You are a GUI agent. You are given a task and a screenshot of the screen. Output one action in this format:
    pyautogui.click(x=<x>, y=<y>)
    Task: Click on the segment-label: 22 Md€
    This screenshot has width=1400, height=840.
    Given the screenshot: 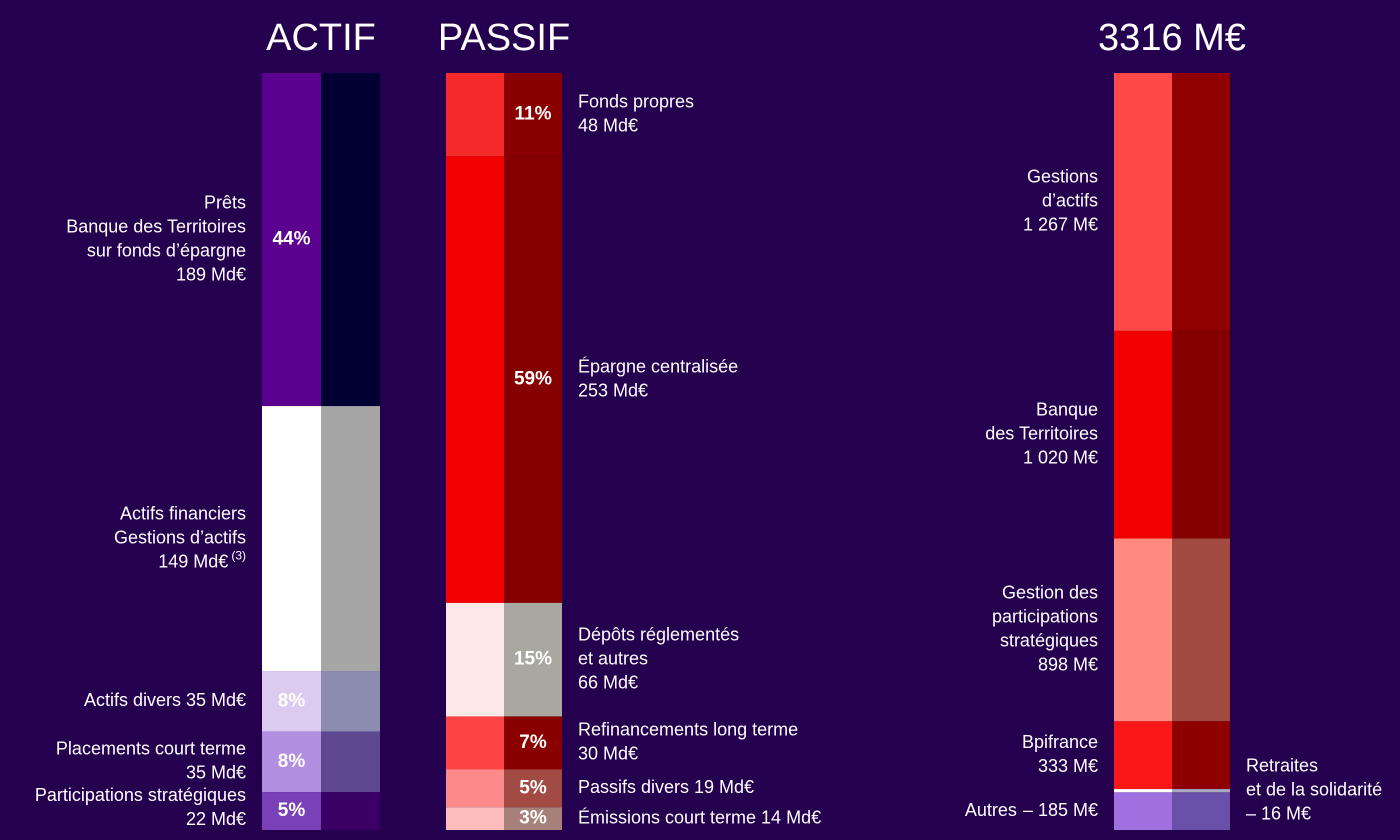 What is the action you would take?
    pyautogui.click(x=216, y=819)
    